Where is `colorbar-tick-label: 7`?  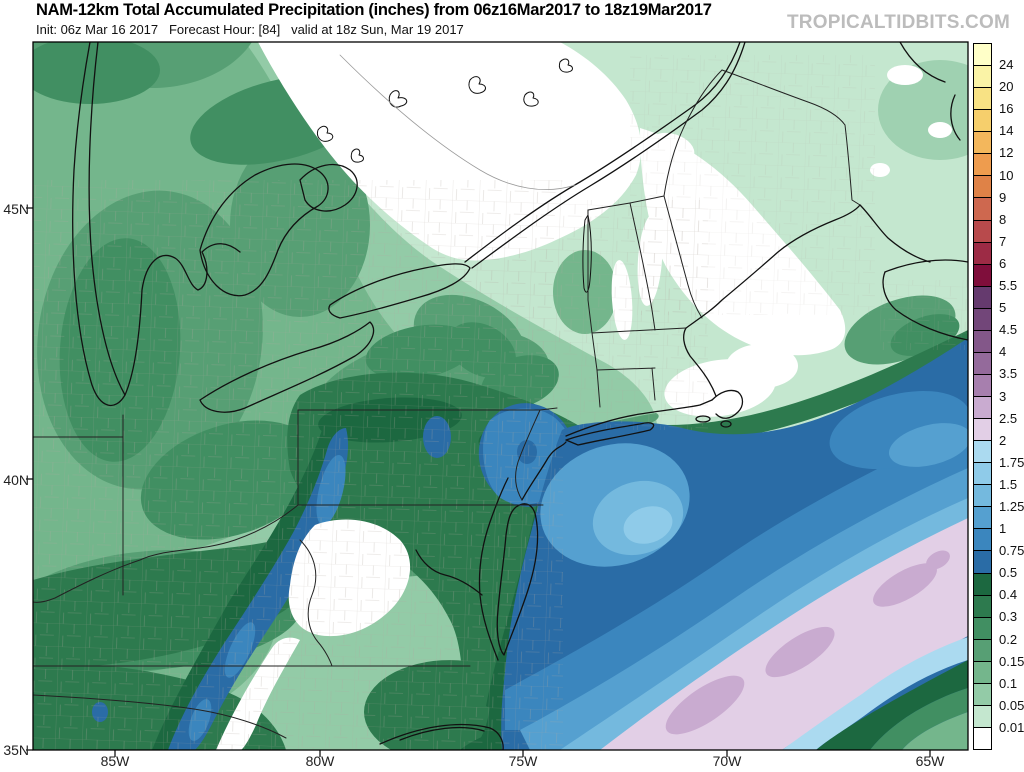 colorbar-tick-label: 7 is located at coordinates (1003, 241).